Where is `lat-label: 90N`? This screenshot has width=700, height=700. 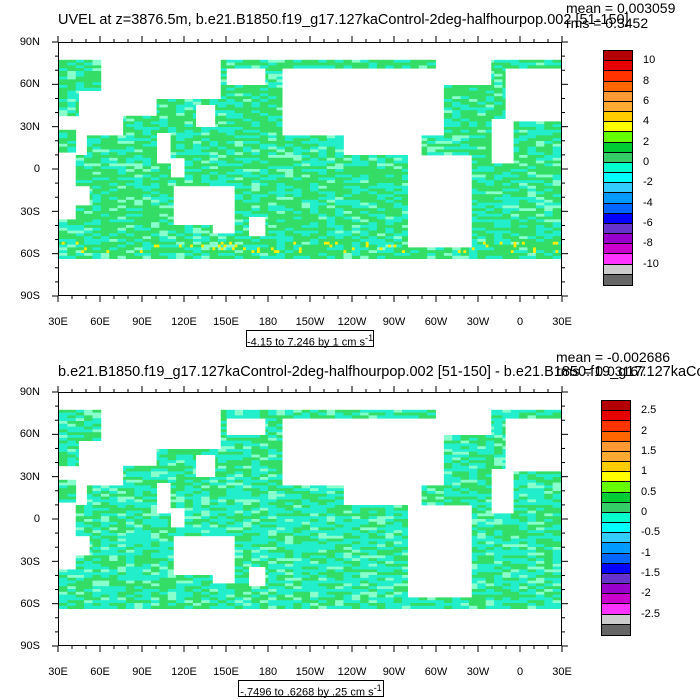 lat-label: 90N is located at coordinates (29, 42).